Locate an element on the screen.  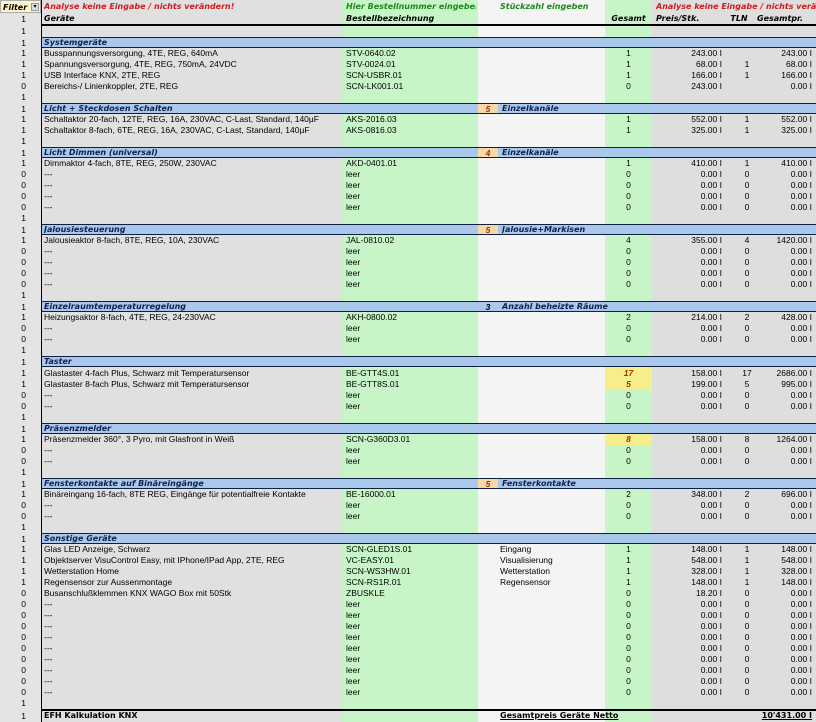
order-code: JAL-0810.02 is located at coordinates (370, 240).